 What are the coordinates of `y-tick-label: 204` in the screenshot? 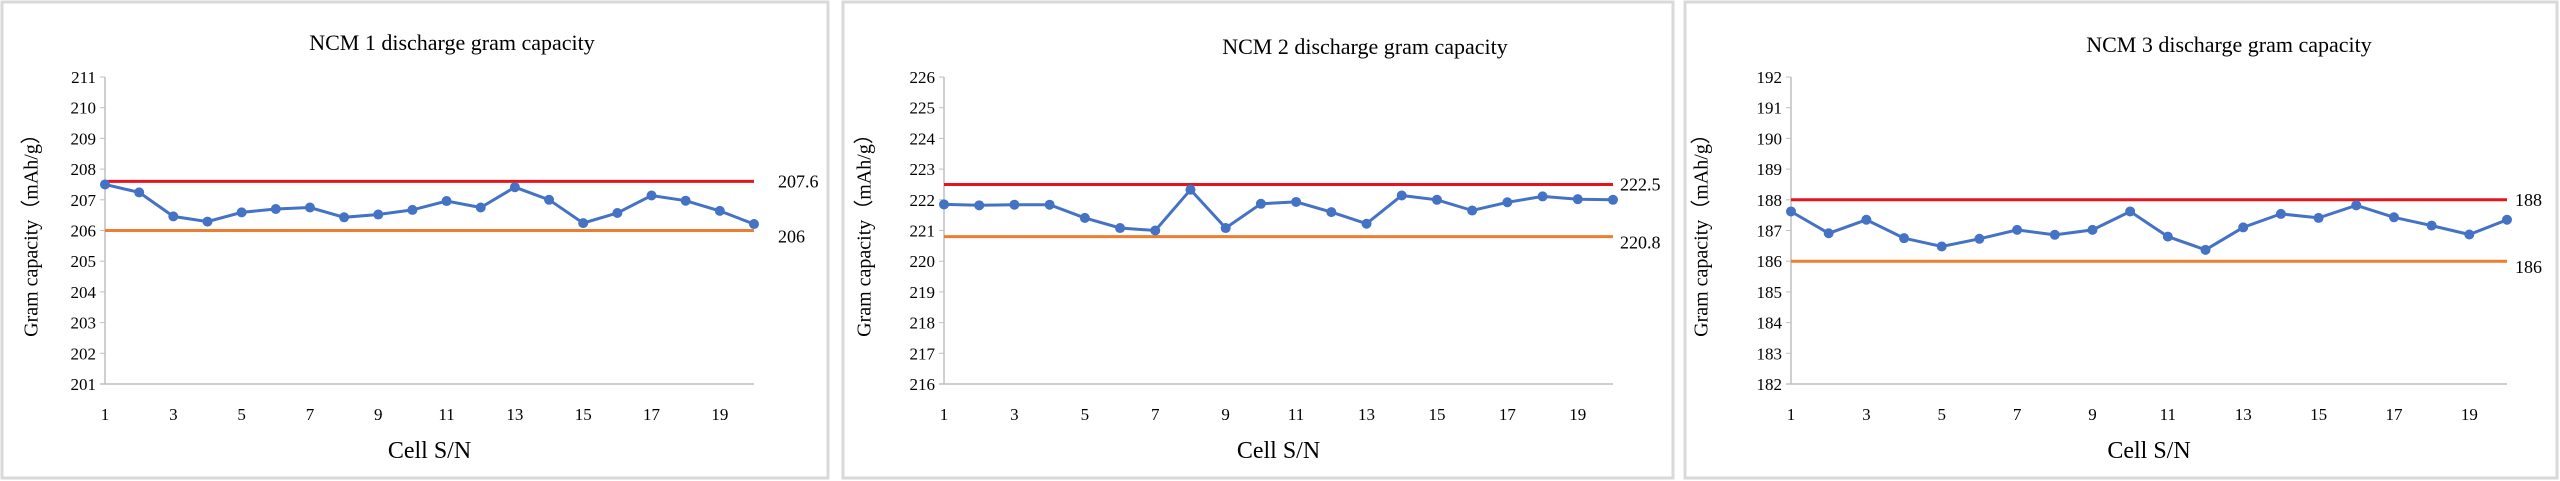 It's located at (84, 292).